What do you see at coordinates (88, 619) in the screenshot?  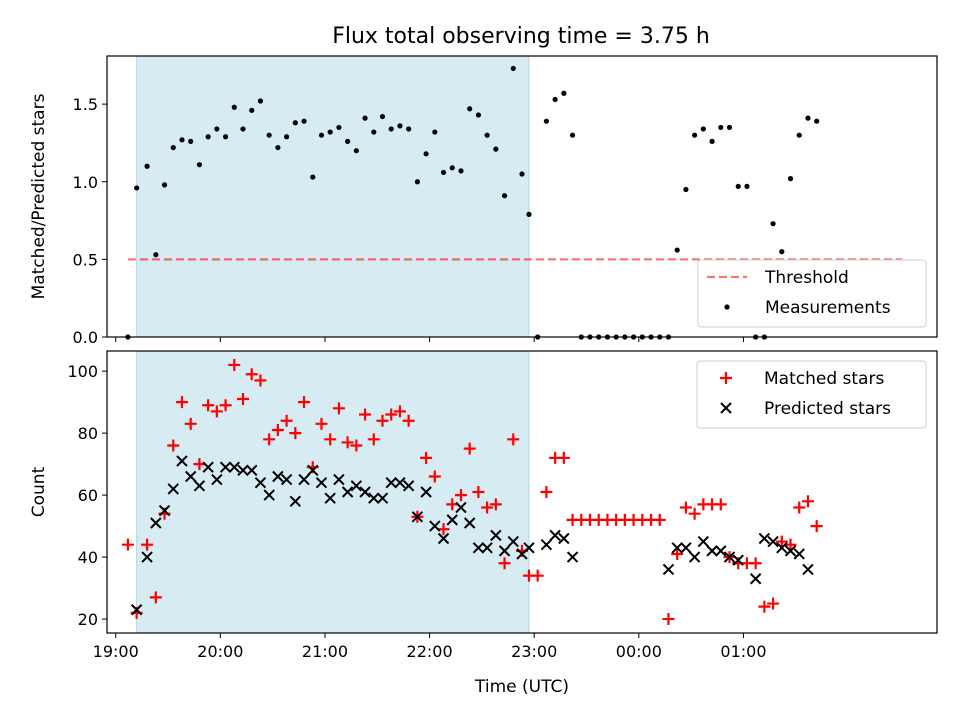 I see `y-tick-label: 20` at bounding box center [88, 619].